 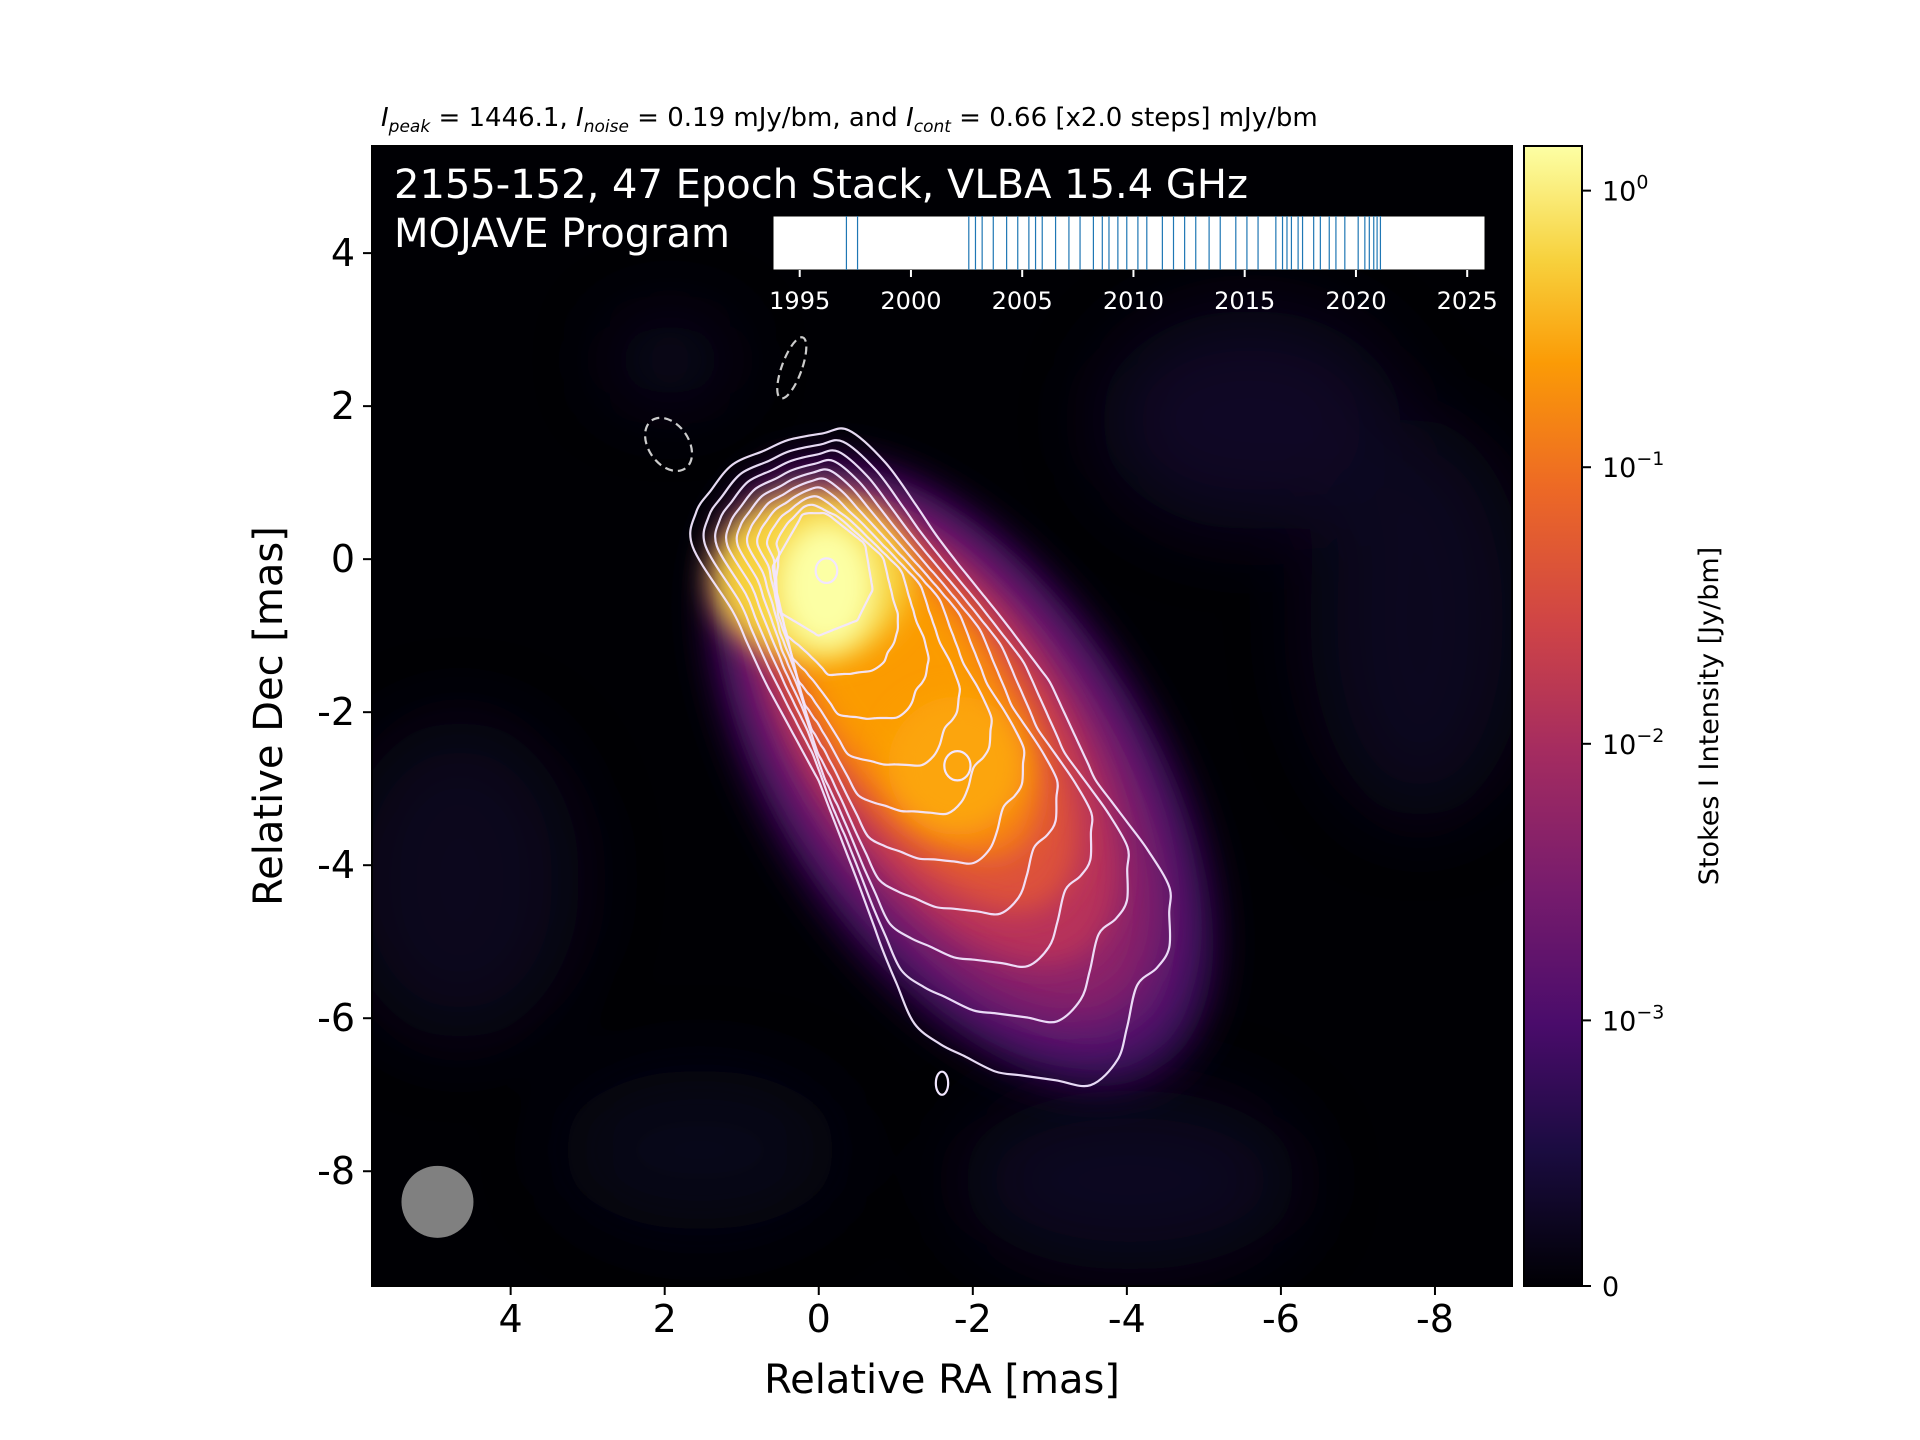 What do you see at coordinates (437, 1201) in the screenshot?
I see `beam-ellipse` at bounding box center [437, 1201].